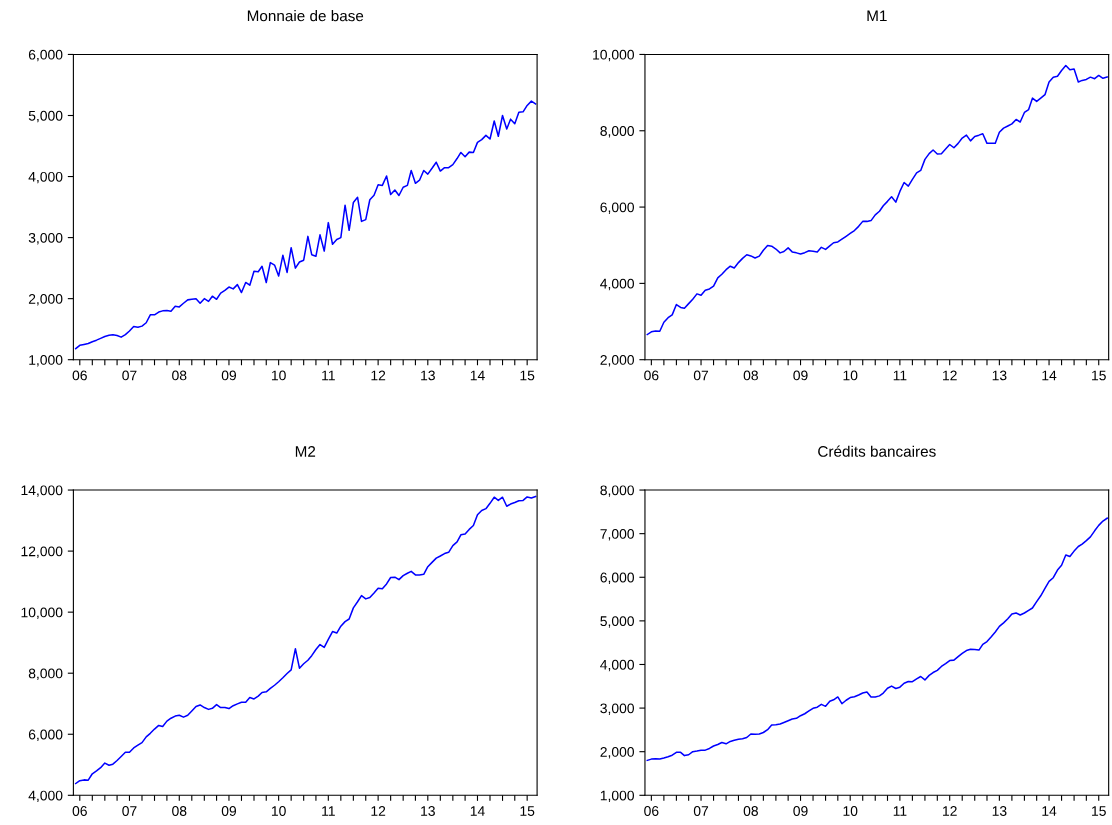 This screenshot has width=1112, height=825. Describe the element at coordinates (305, 16) in the screenshot. I see `chart-title: Monnaie de base` at that location.